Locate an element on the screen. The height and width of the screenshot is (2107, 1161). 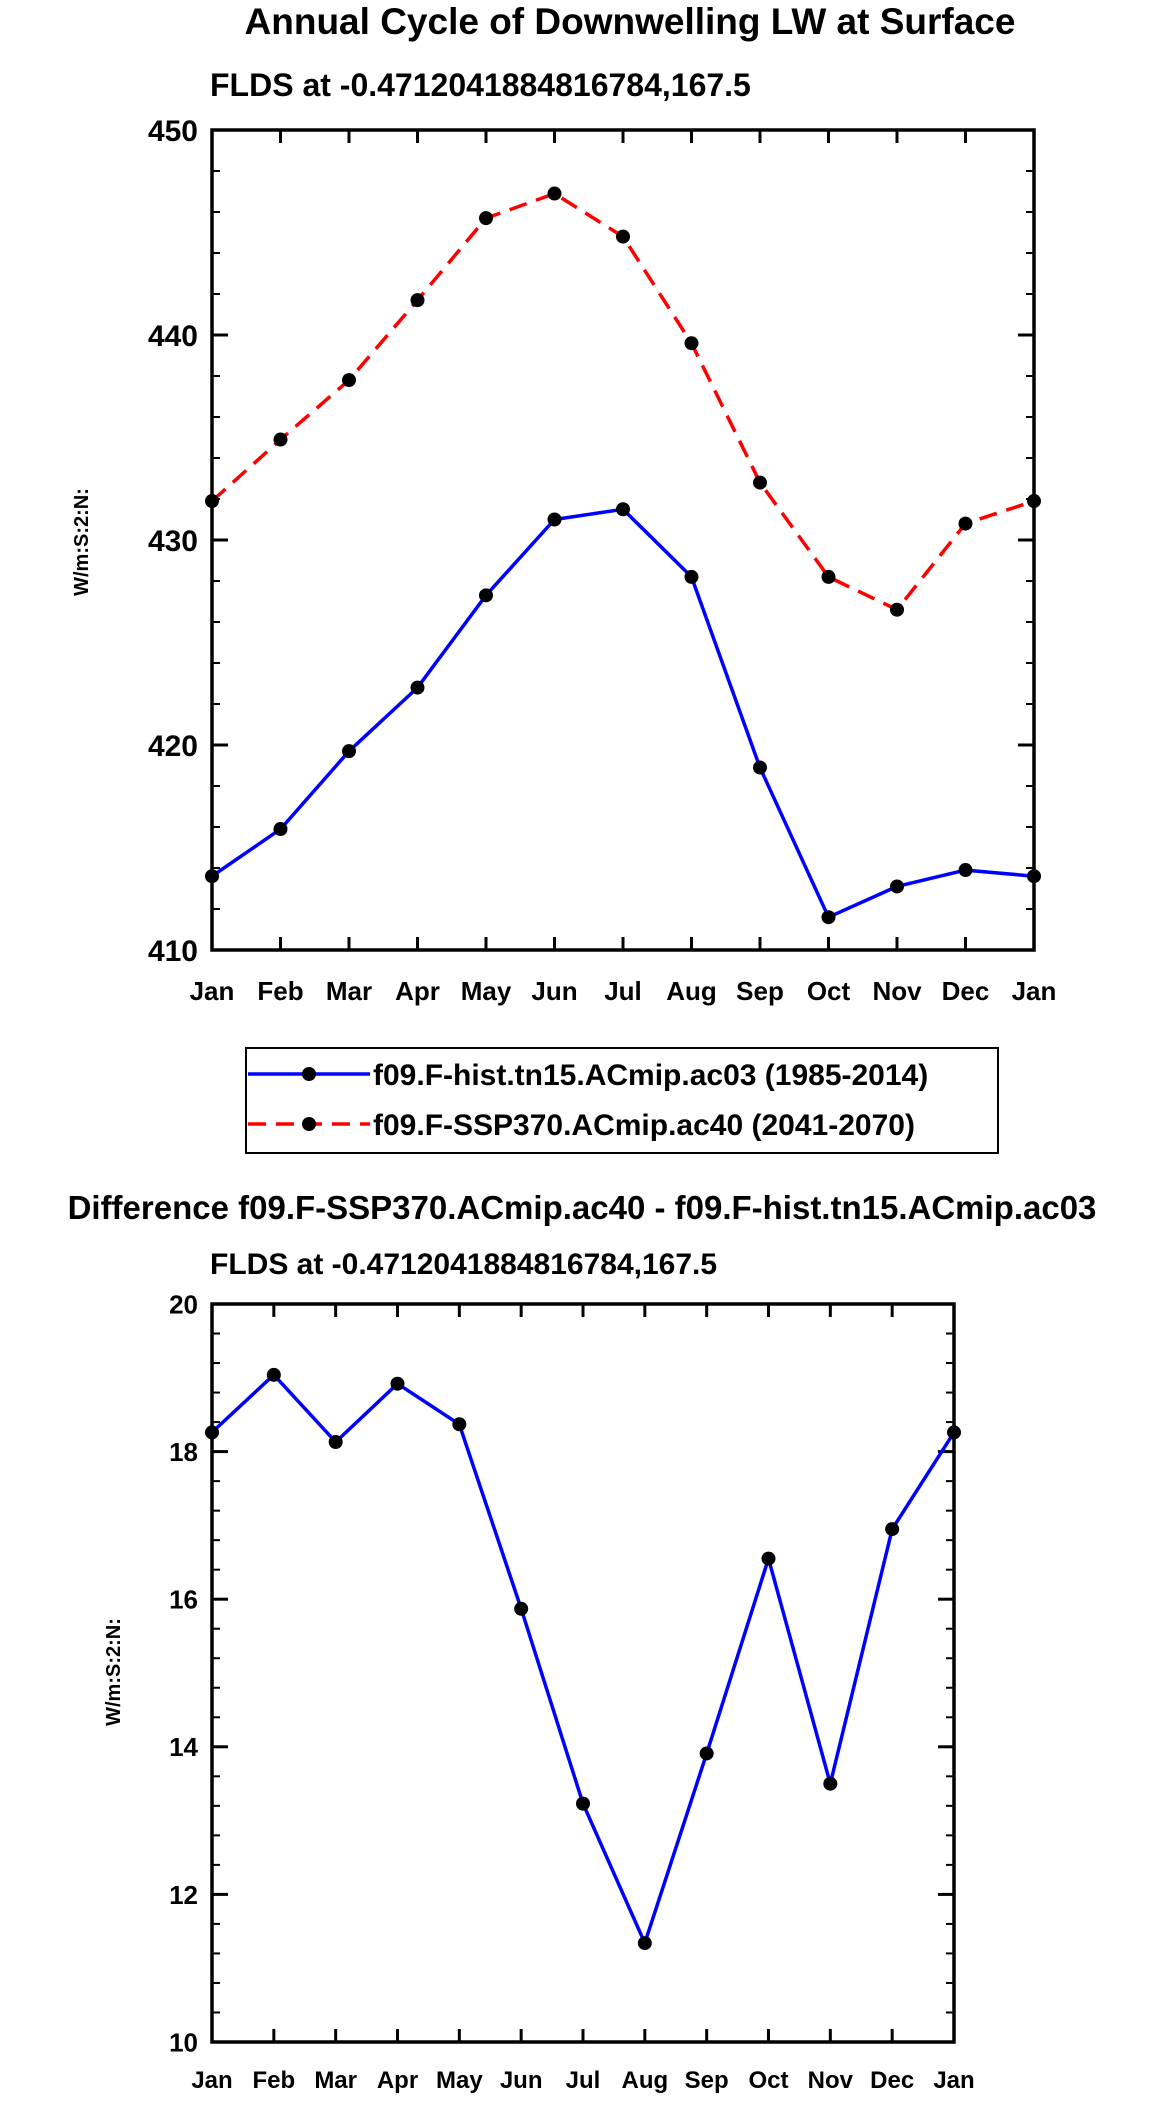
y-tick-label: 440 is located at coordinates (173, 336).